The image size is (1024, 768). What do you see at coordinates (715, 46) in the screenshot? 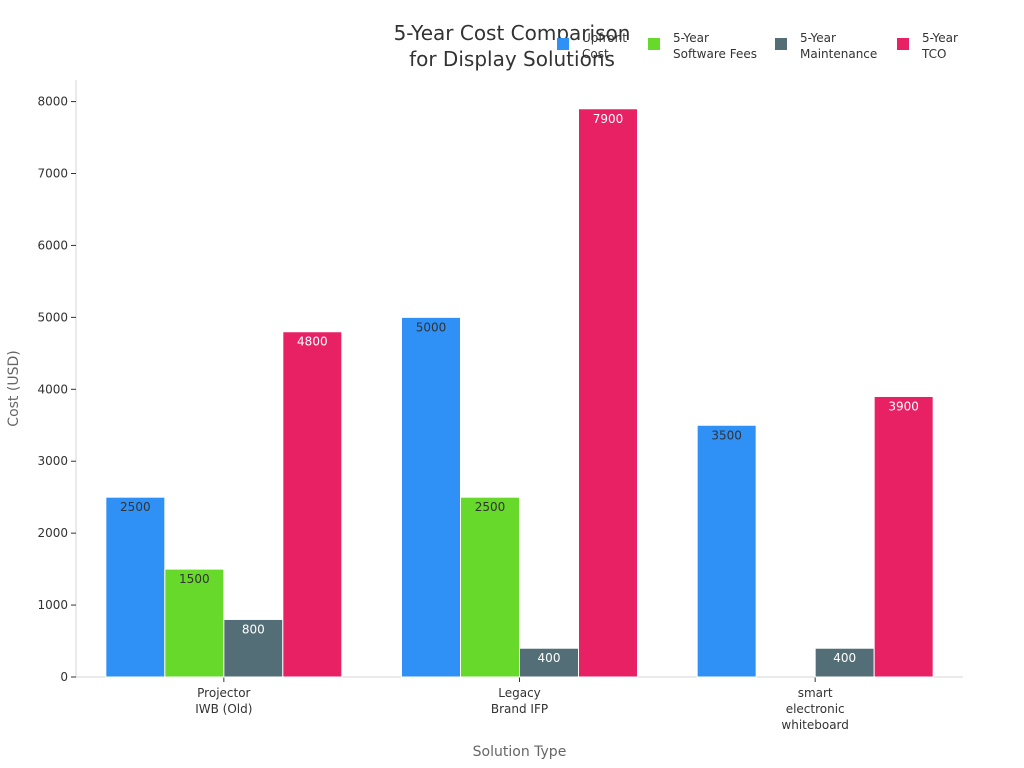
I see `legend-label: 5-Year Software Fees` at bounding box center [715, 46].